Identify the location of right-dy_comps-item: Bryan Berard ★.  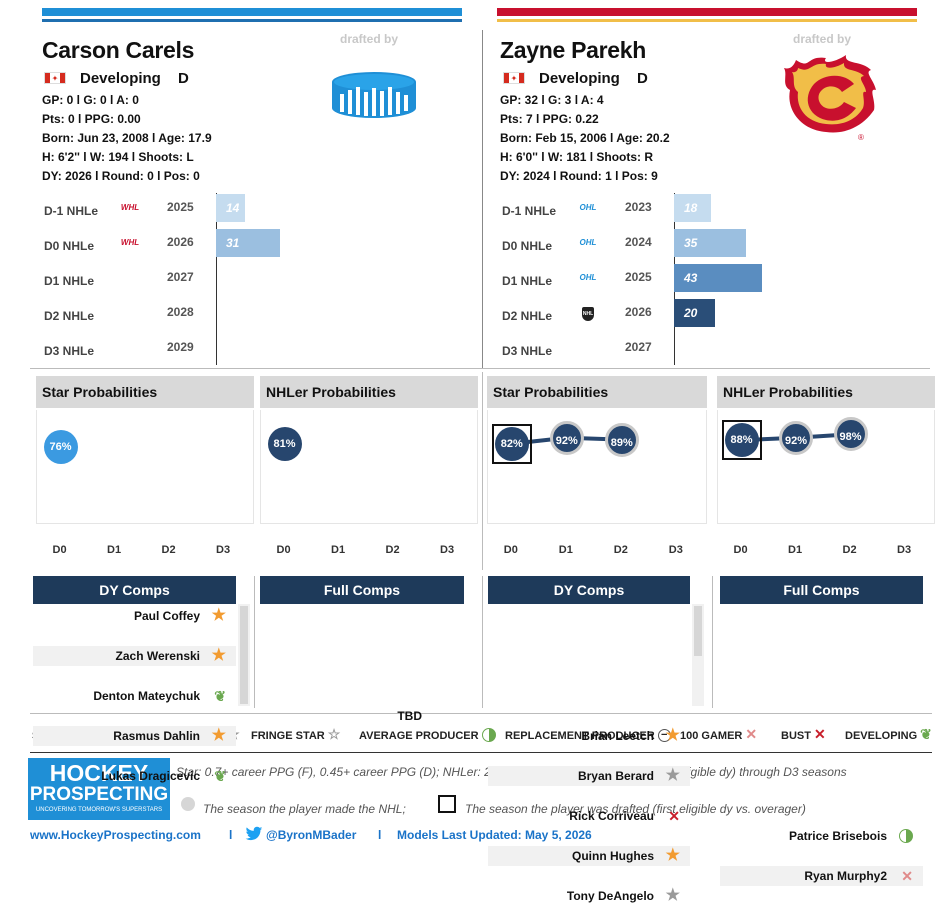
(589, 776).